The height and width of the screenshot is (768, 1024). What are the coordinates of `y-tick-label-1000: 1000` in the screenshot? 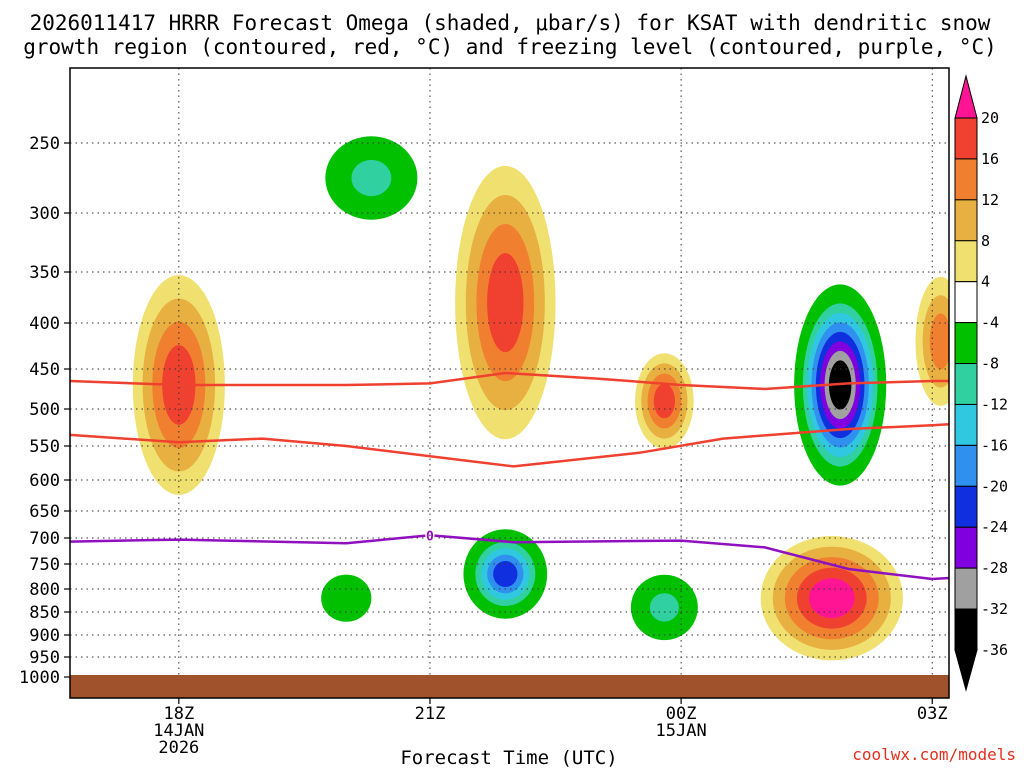 It's located at (39, 678).